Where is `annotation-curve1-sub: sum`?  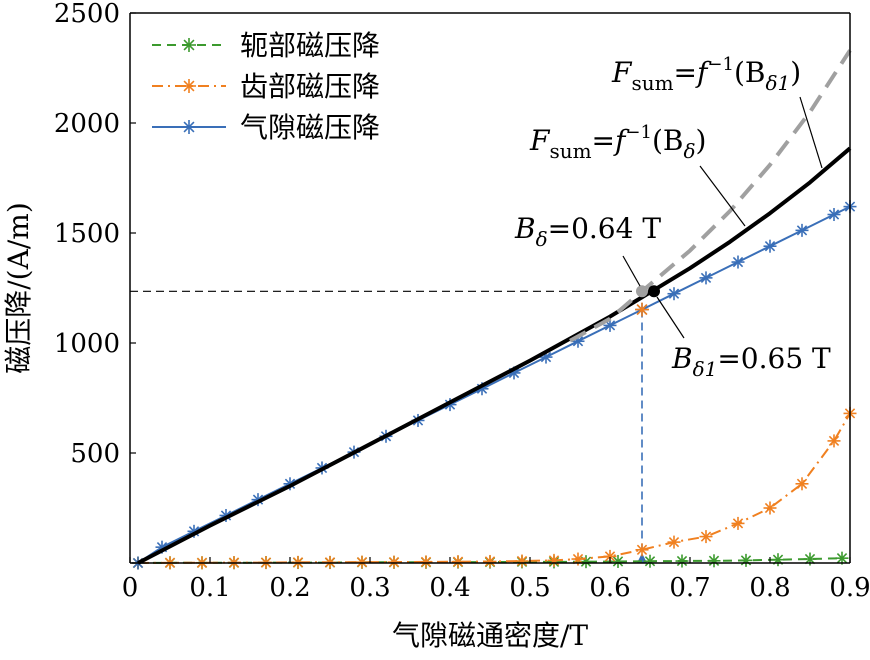
annotation-curve1-sub: sum is located at coordinates (652, 83).